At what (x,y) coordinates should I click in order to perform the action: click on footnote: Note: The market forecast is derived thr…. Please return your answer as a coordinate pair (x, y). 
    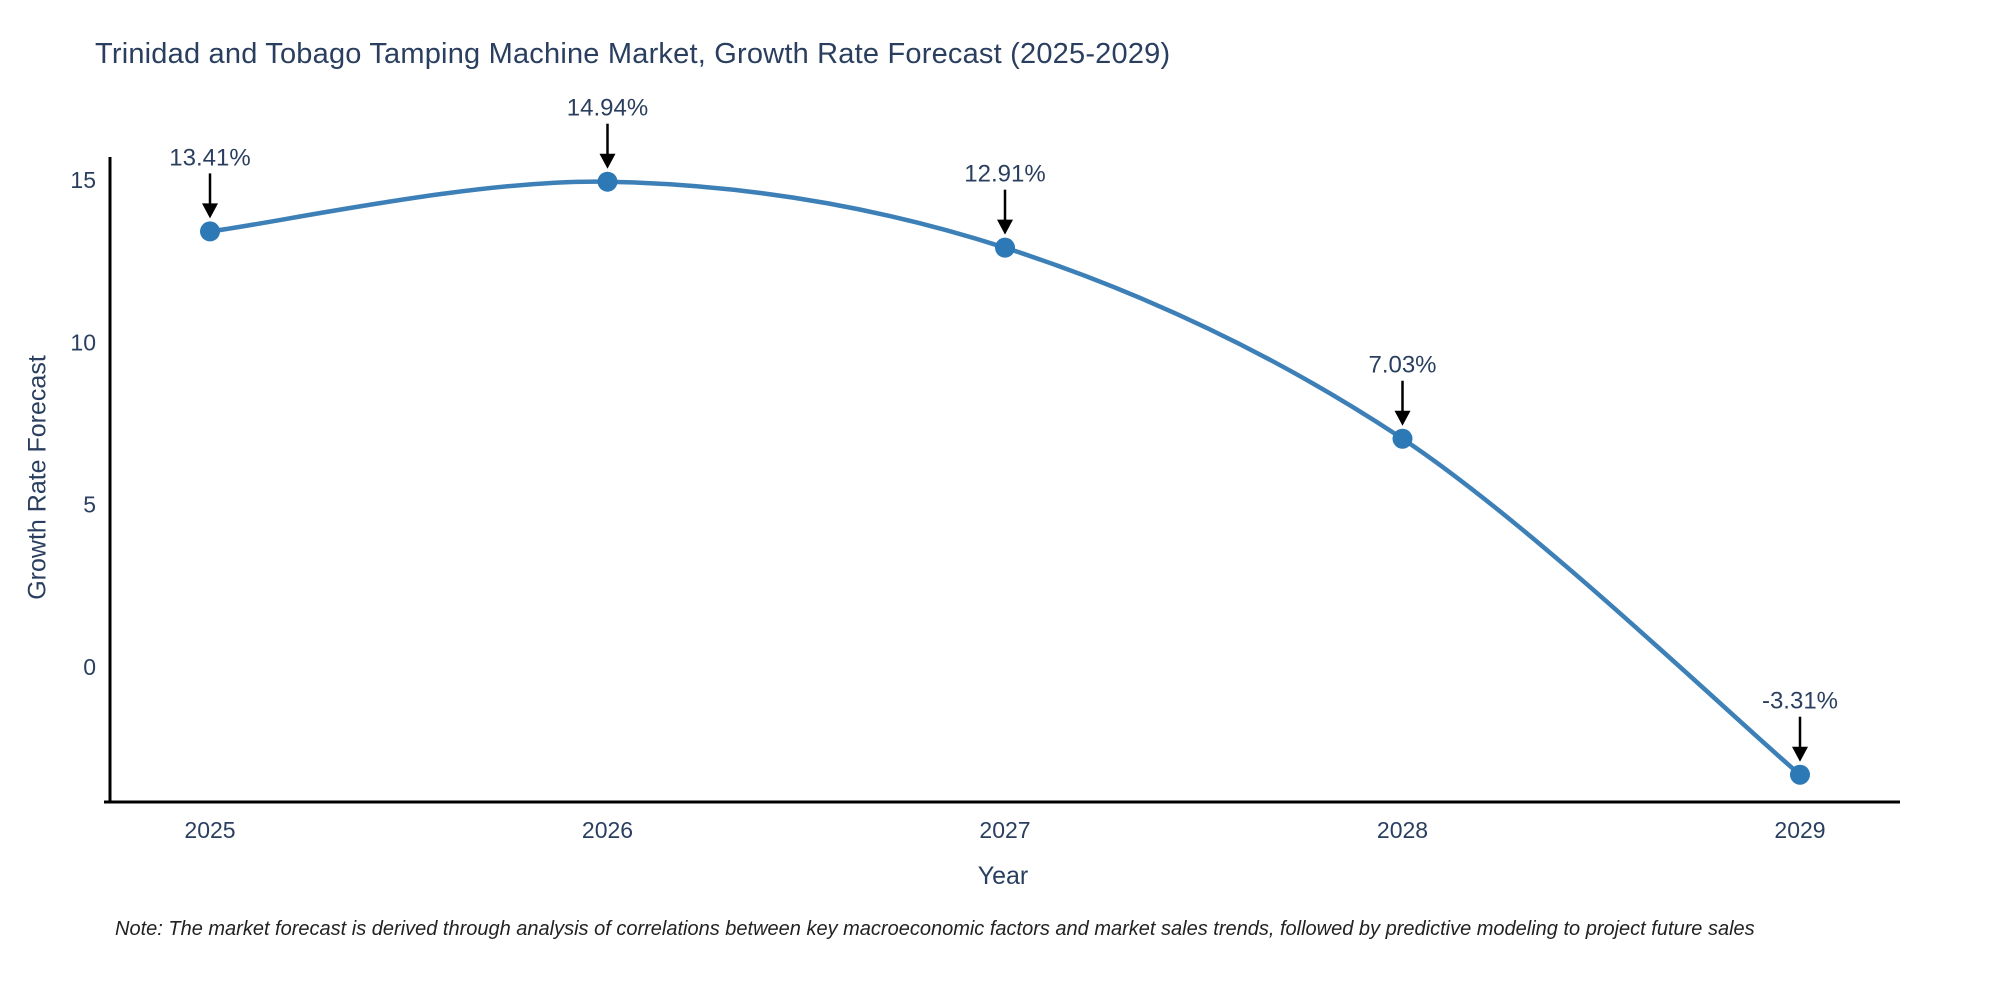
    Looking at the image, I should click on (935, 929).